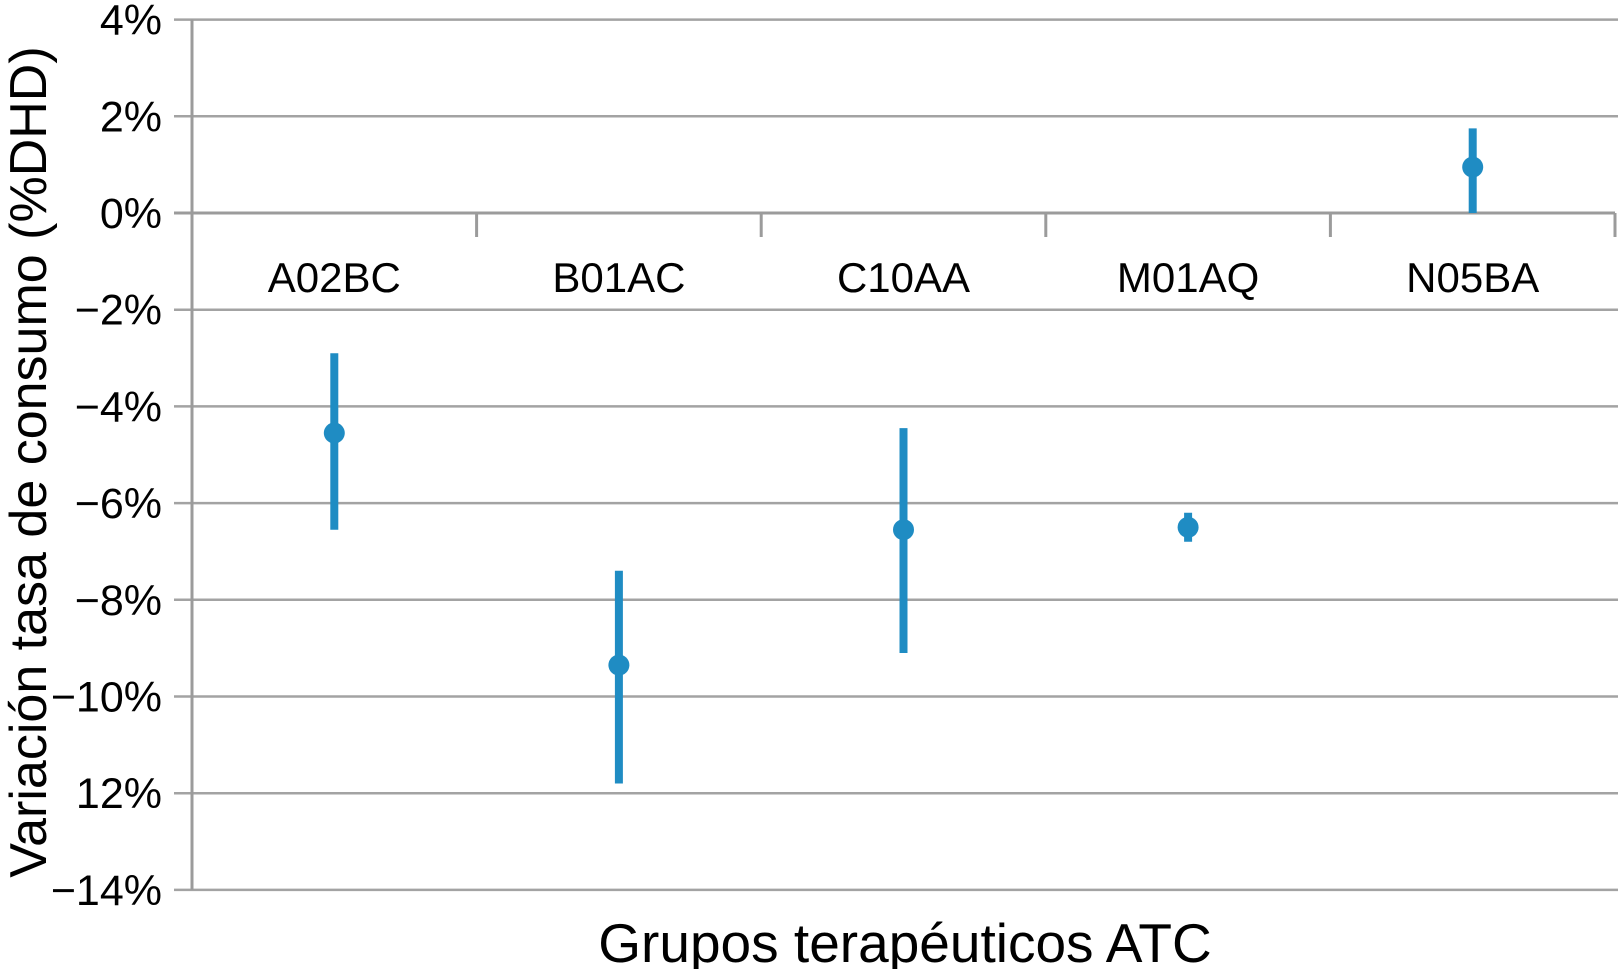 The height and width of the screenshot is (969, 1620). What do you see at coordinates (1472, 277) in the screenshot?
I see `category-label: N05BA` at bounding box center [1472, 277].